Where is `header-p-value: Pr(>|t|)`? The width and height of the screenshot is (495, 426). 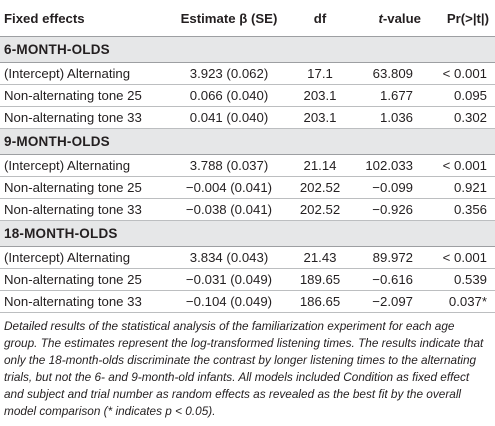
header-p-value: Pr(>|t|) is located at coordinates (461, 18).